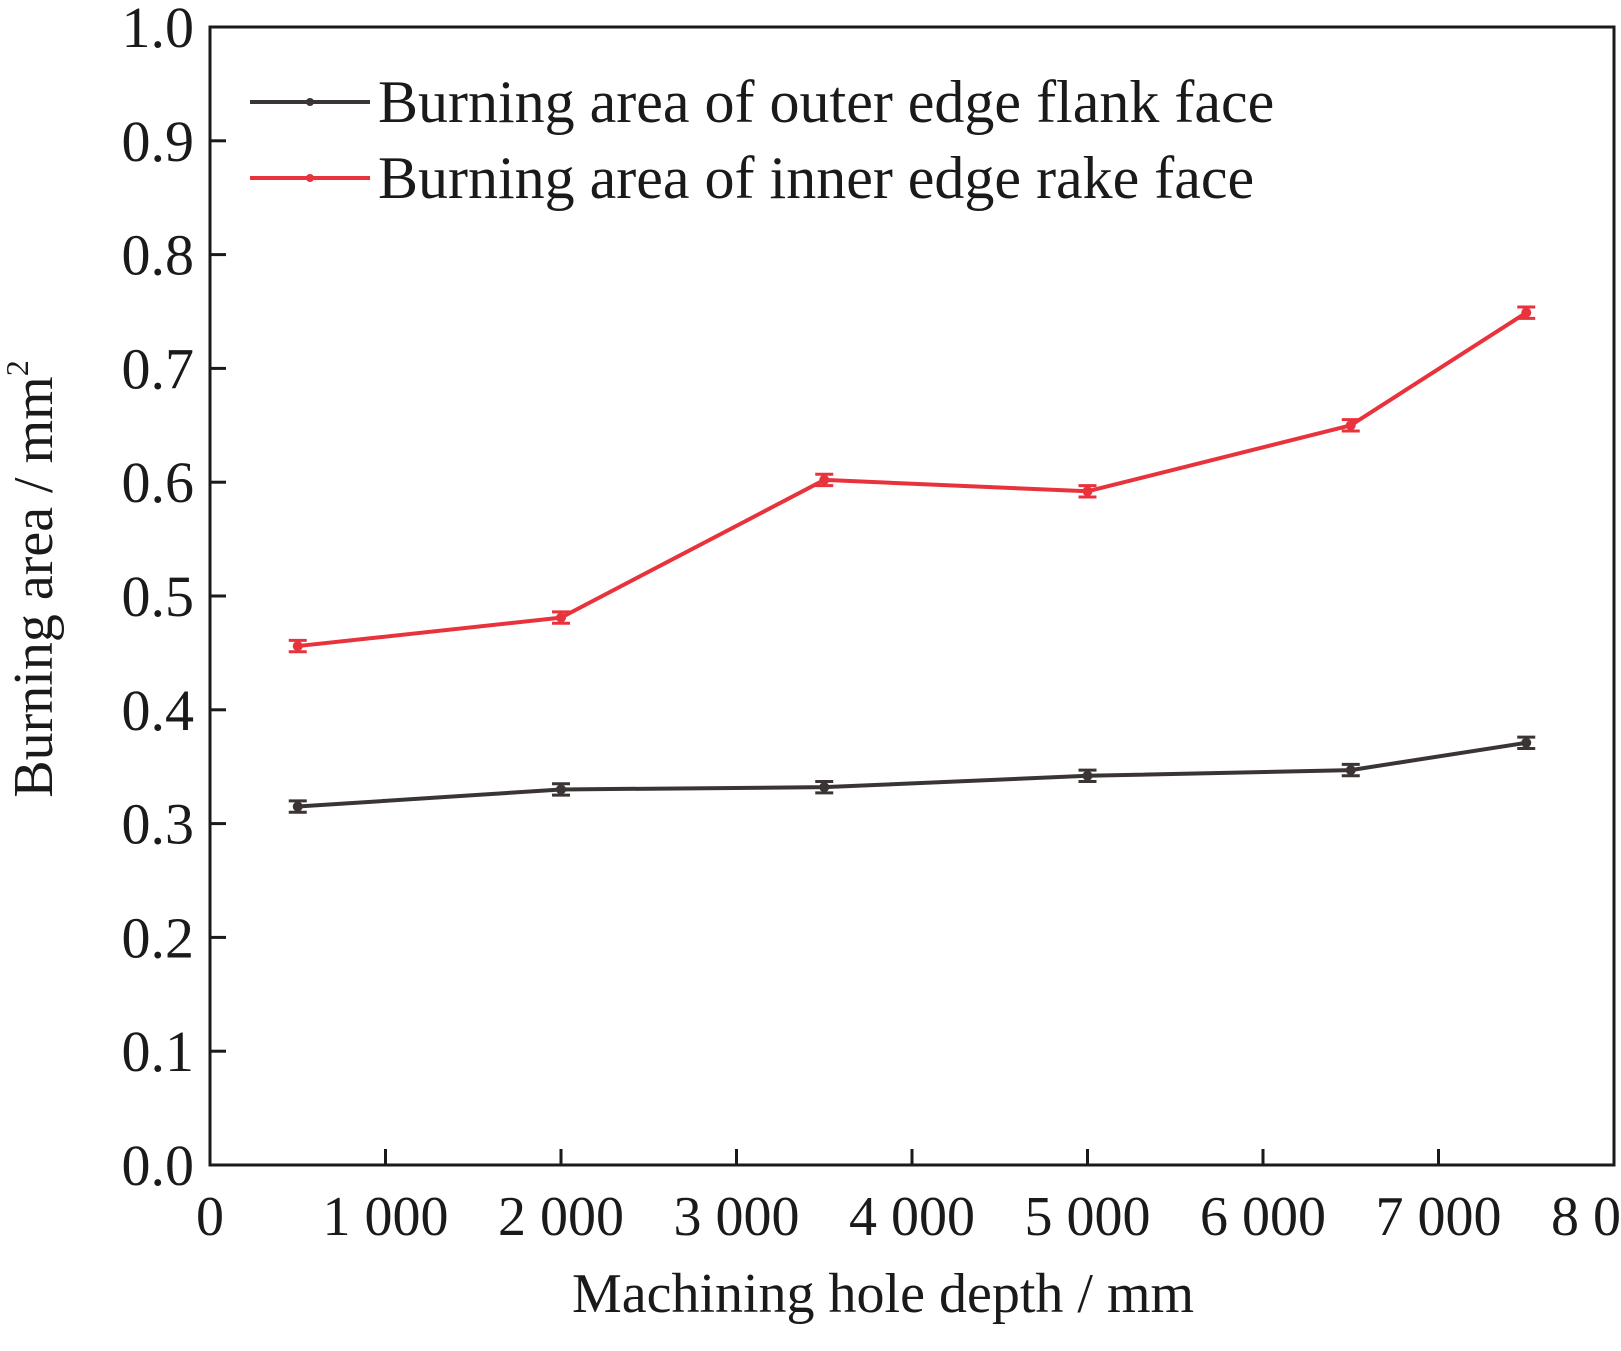  What do you see at coordinates (816, 178) in the screenshot?
I see `legend-label: Burning area of inner edge rake face` at bounding box center [816, 178].